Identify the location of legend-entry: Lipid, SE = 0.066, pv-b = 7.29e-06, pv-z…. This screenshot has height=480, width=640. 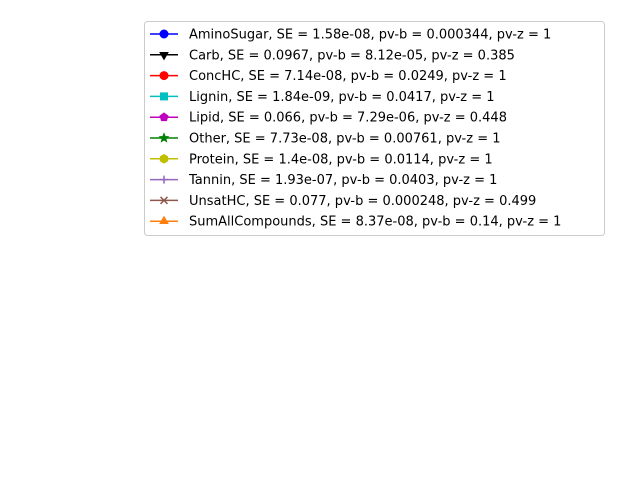
(328, 118).